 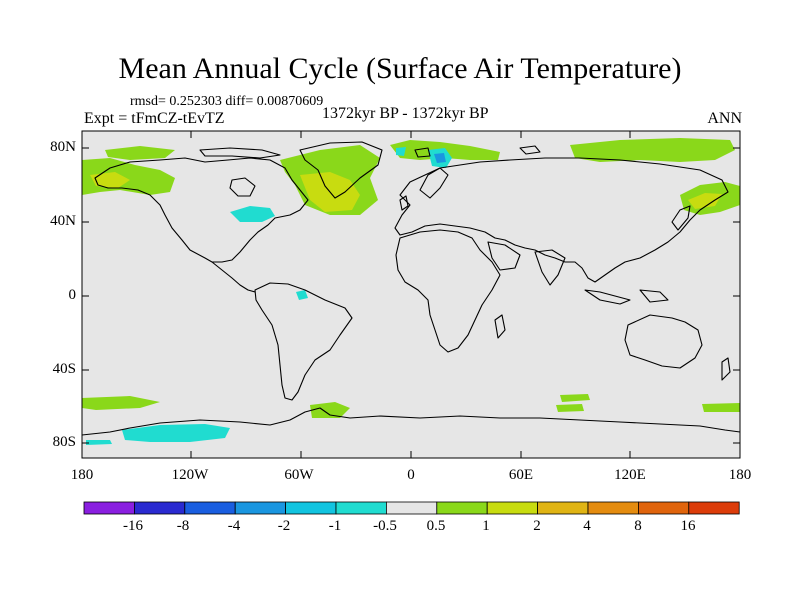 I want to click on coast-africa, so click(x=448, y=291).